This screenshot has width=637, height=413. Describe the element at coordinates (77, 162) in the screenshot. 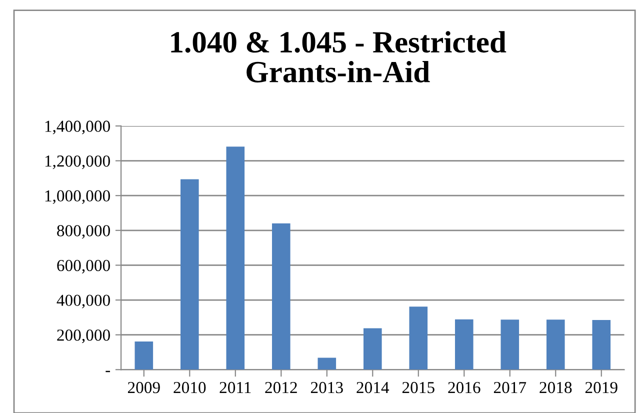

I see `y-tick-label: 1,200,000` at that location.